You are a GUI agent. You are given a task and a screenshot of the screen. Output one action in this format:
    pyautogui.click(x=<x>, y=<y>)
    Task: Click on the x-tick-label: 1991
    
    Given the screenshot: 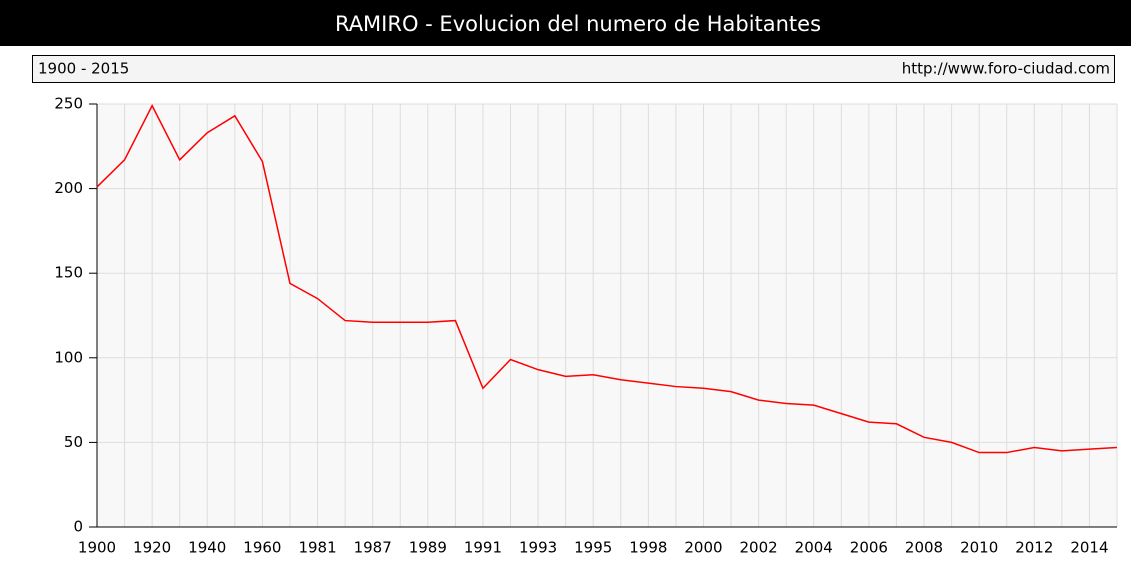 What is the action you would take?
    pyautogui.click(x=483, y=548)
    